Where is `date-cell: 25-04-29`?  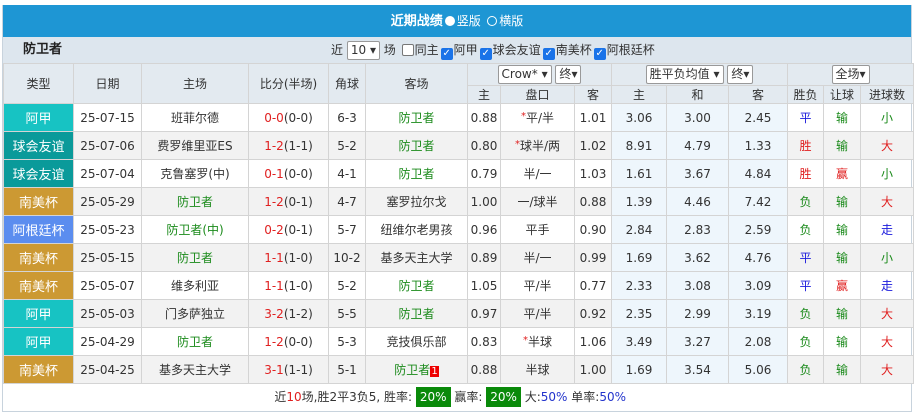 date-cell: 25-04-29 is located at coordinates (107, 341).